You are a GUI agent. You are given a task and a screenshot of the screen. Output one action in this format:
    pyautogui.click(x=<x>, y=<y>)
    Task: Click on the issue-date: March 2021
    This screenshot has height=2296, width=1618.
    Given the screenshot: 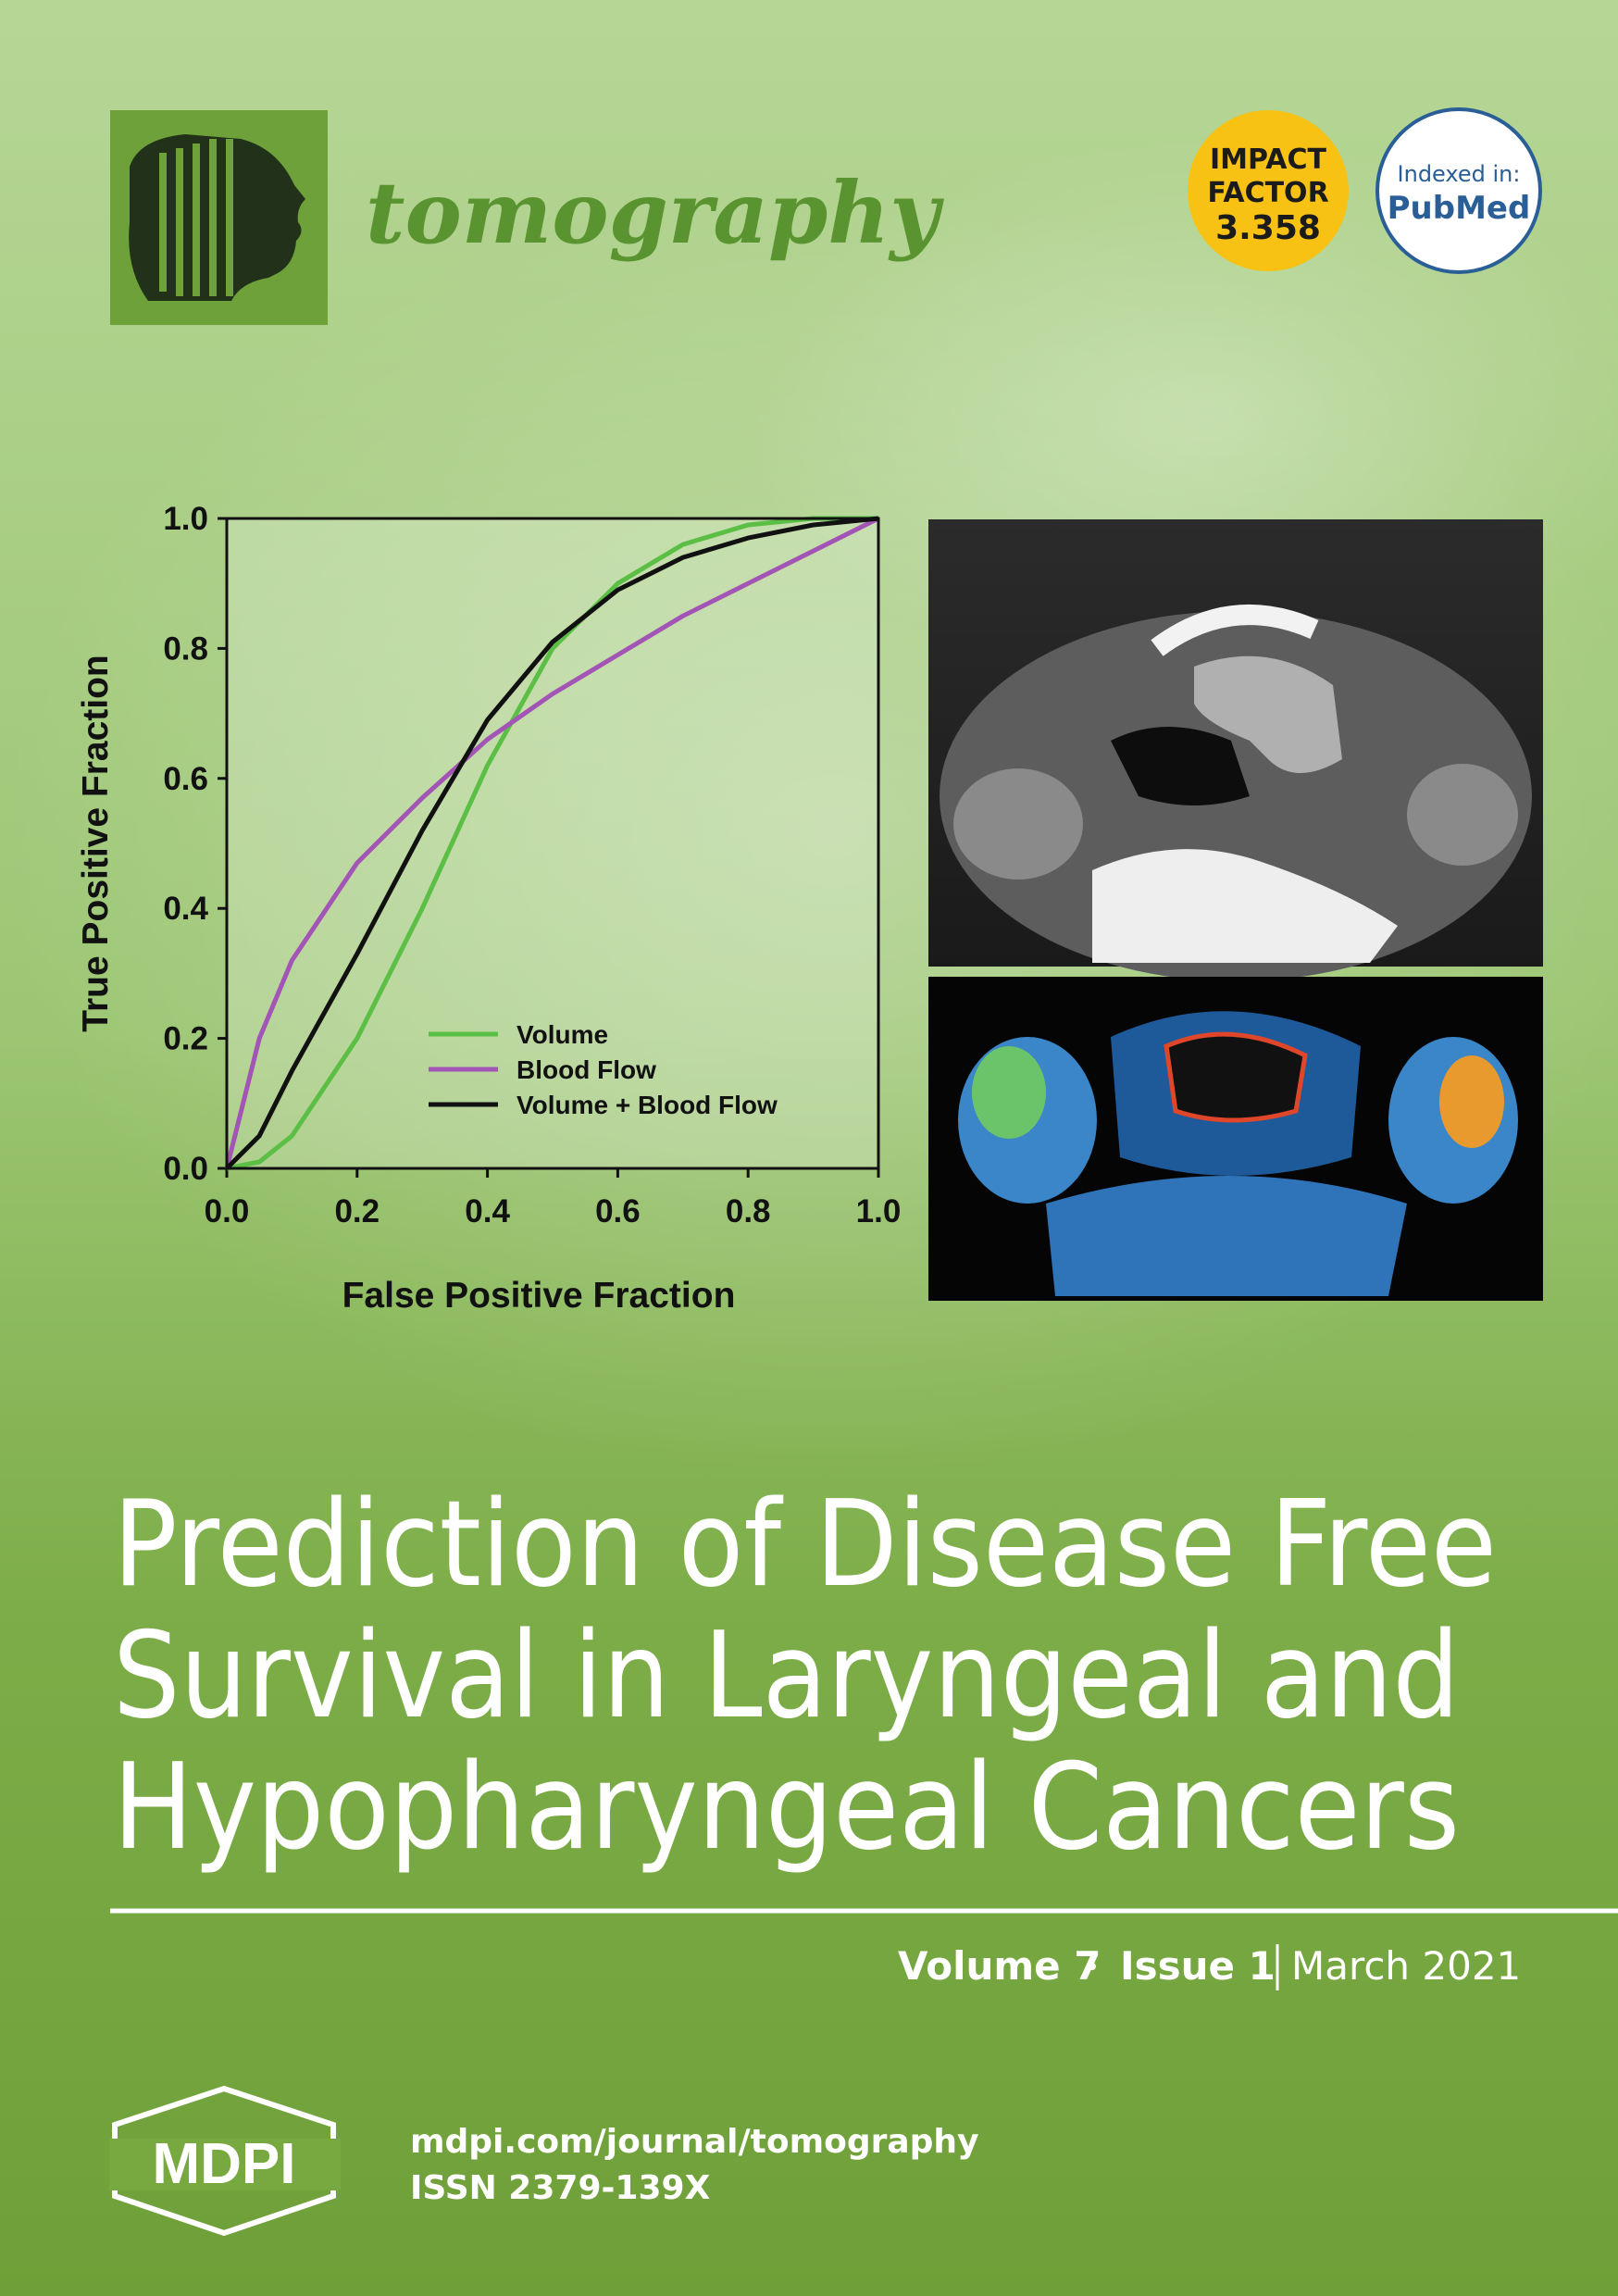 What is the action you would take?
    pyautogui.click(x=1406, y=1966)
    